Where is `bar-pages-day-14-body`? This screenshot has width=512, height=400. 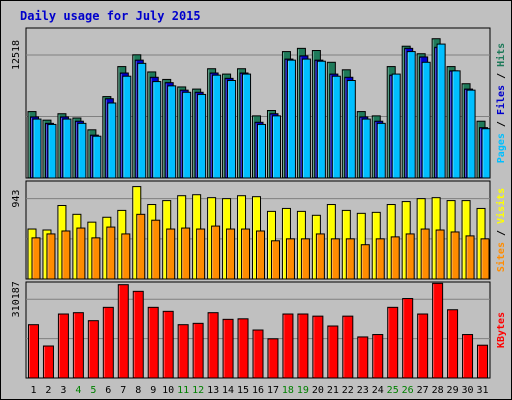
bar-pages-day-14-body is located at coordinates (232, 129).